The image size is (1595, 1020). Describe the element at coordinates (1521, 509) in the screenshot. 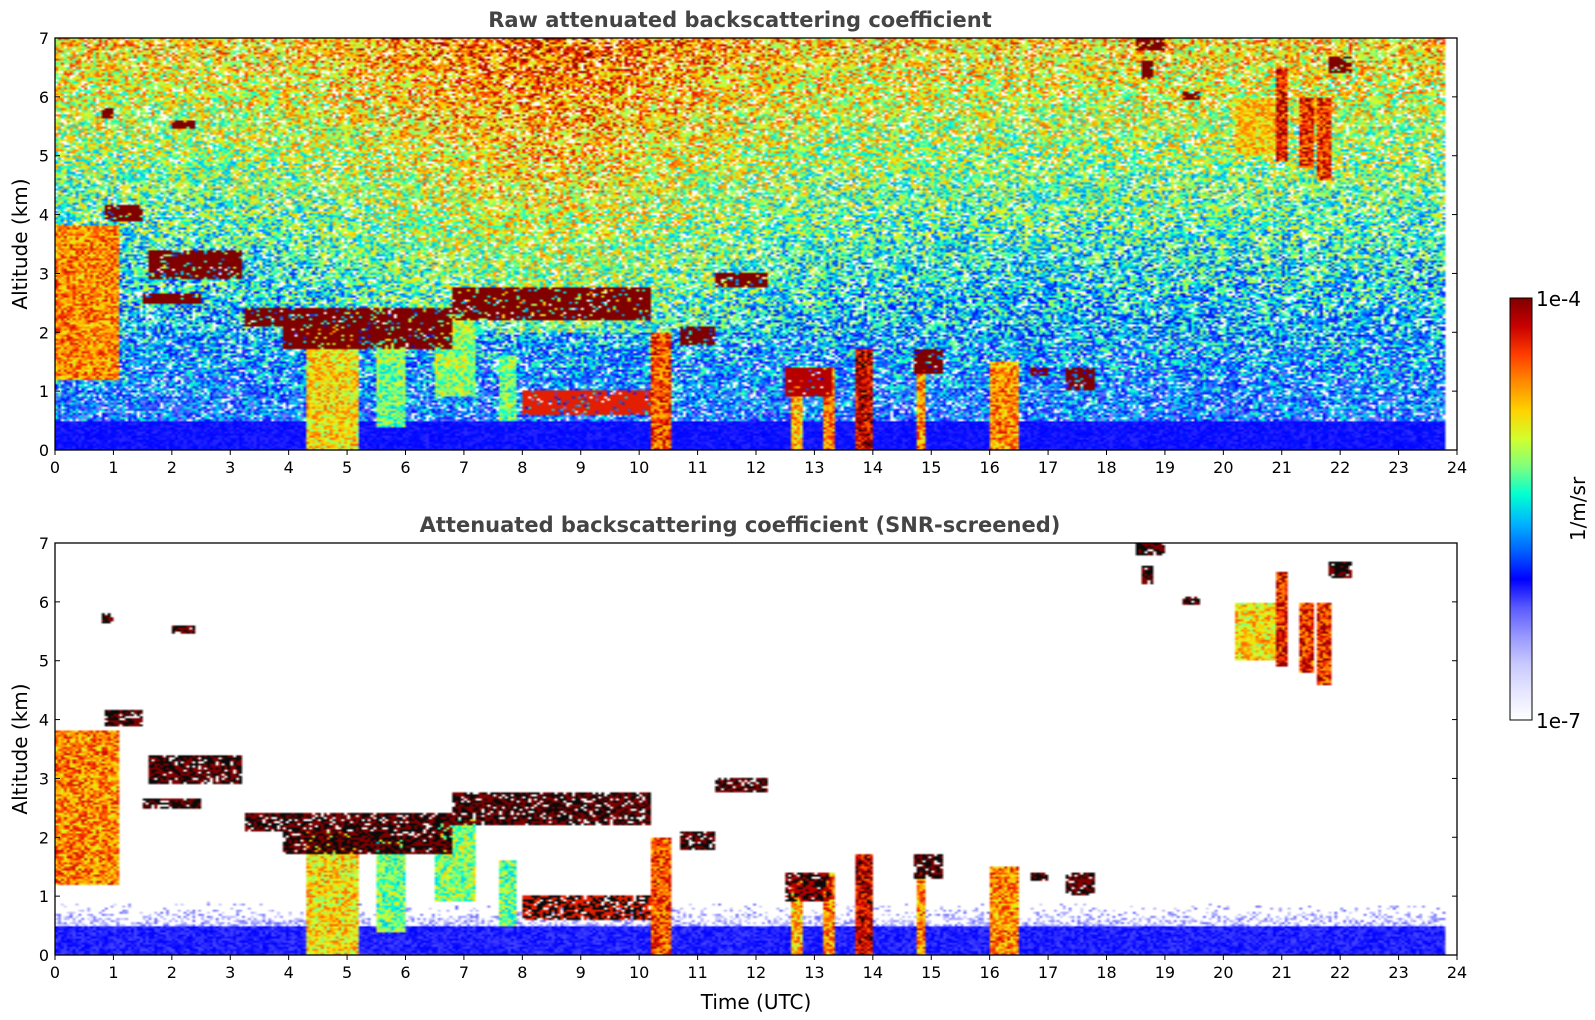

I see `colorbar-gradient` at that location.